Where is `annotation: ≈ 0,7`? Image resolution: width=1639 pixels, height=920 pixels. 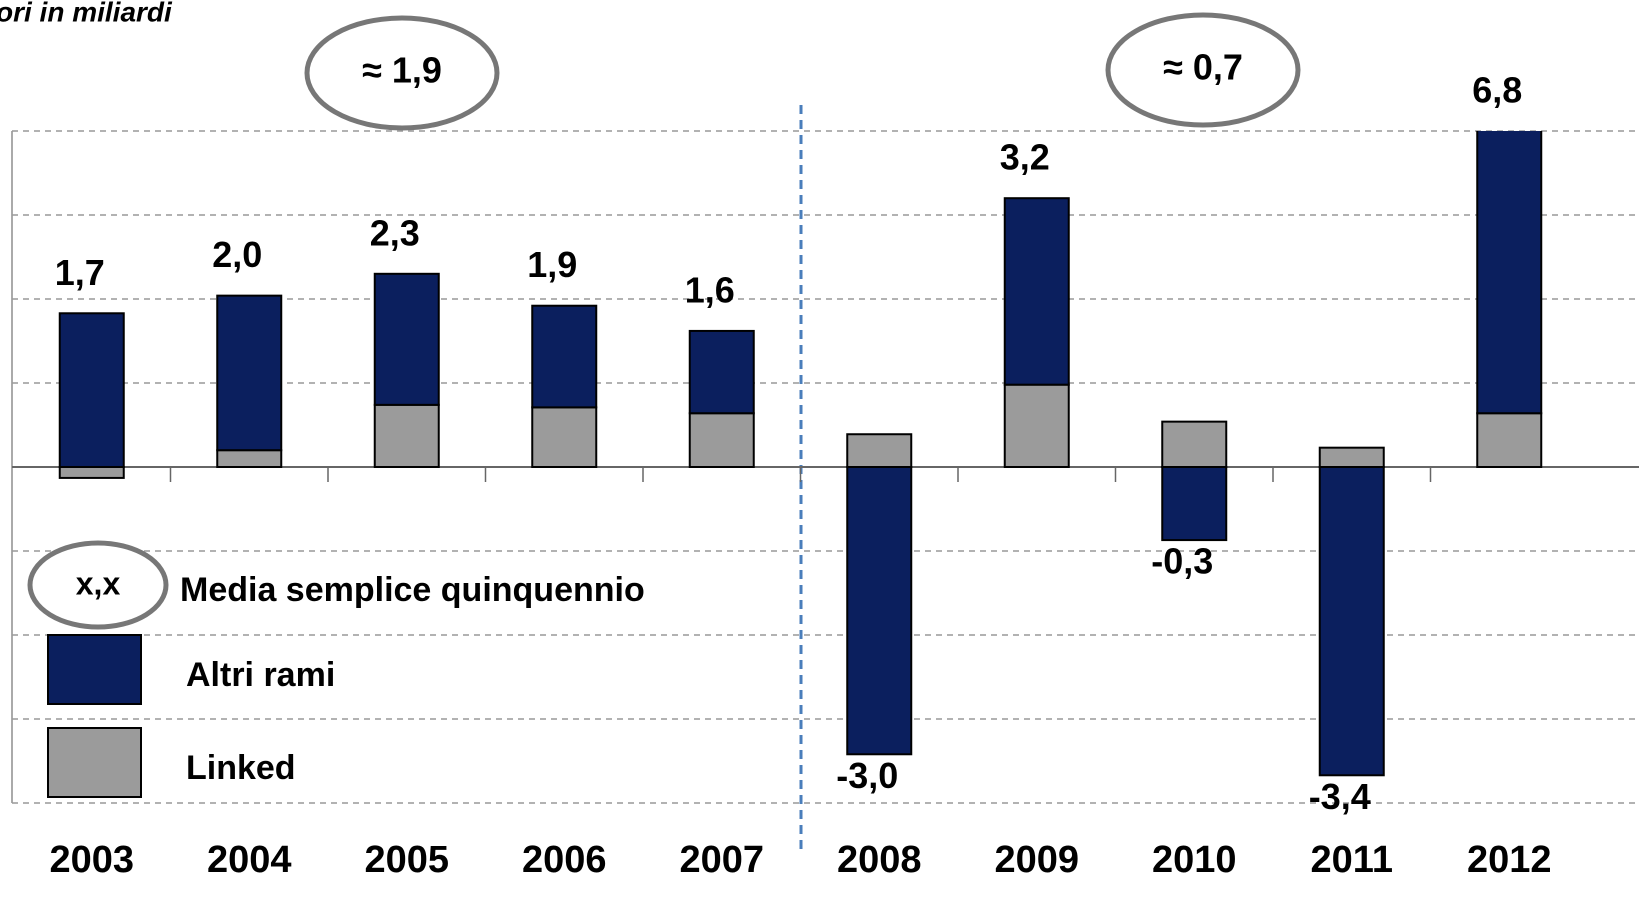 annotation: ≈ 0,7 is located at coordinates (1203, 67).